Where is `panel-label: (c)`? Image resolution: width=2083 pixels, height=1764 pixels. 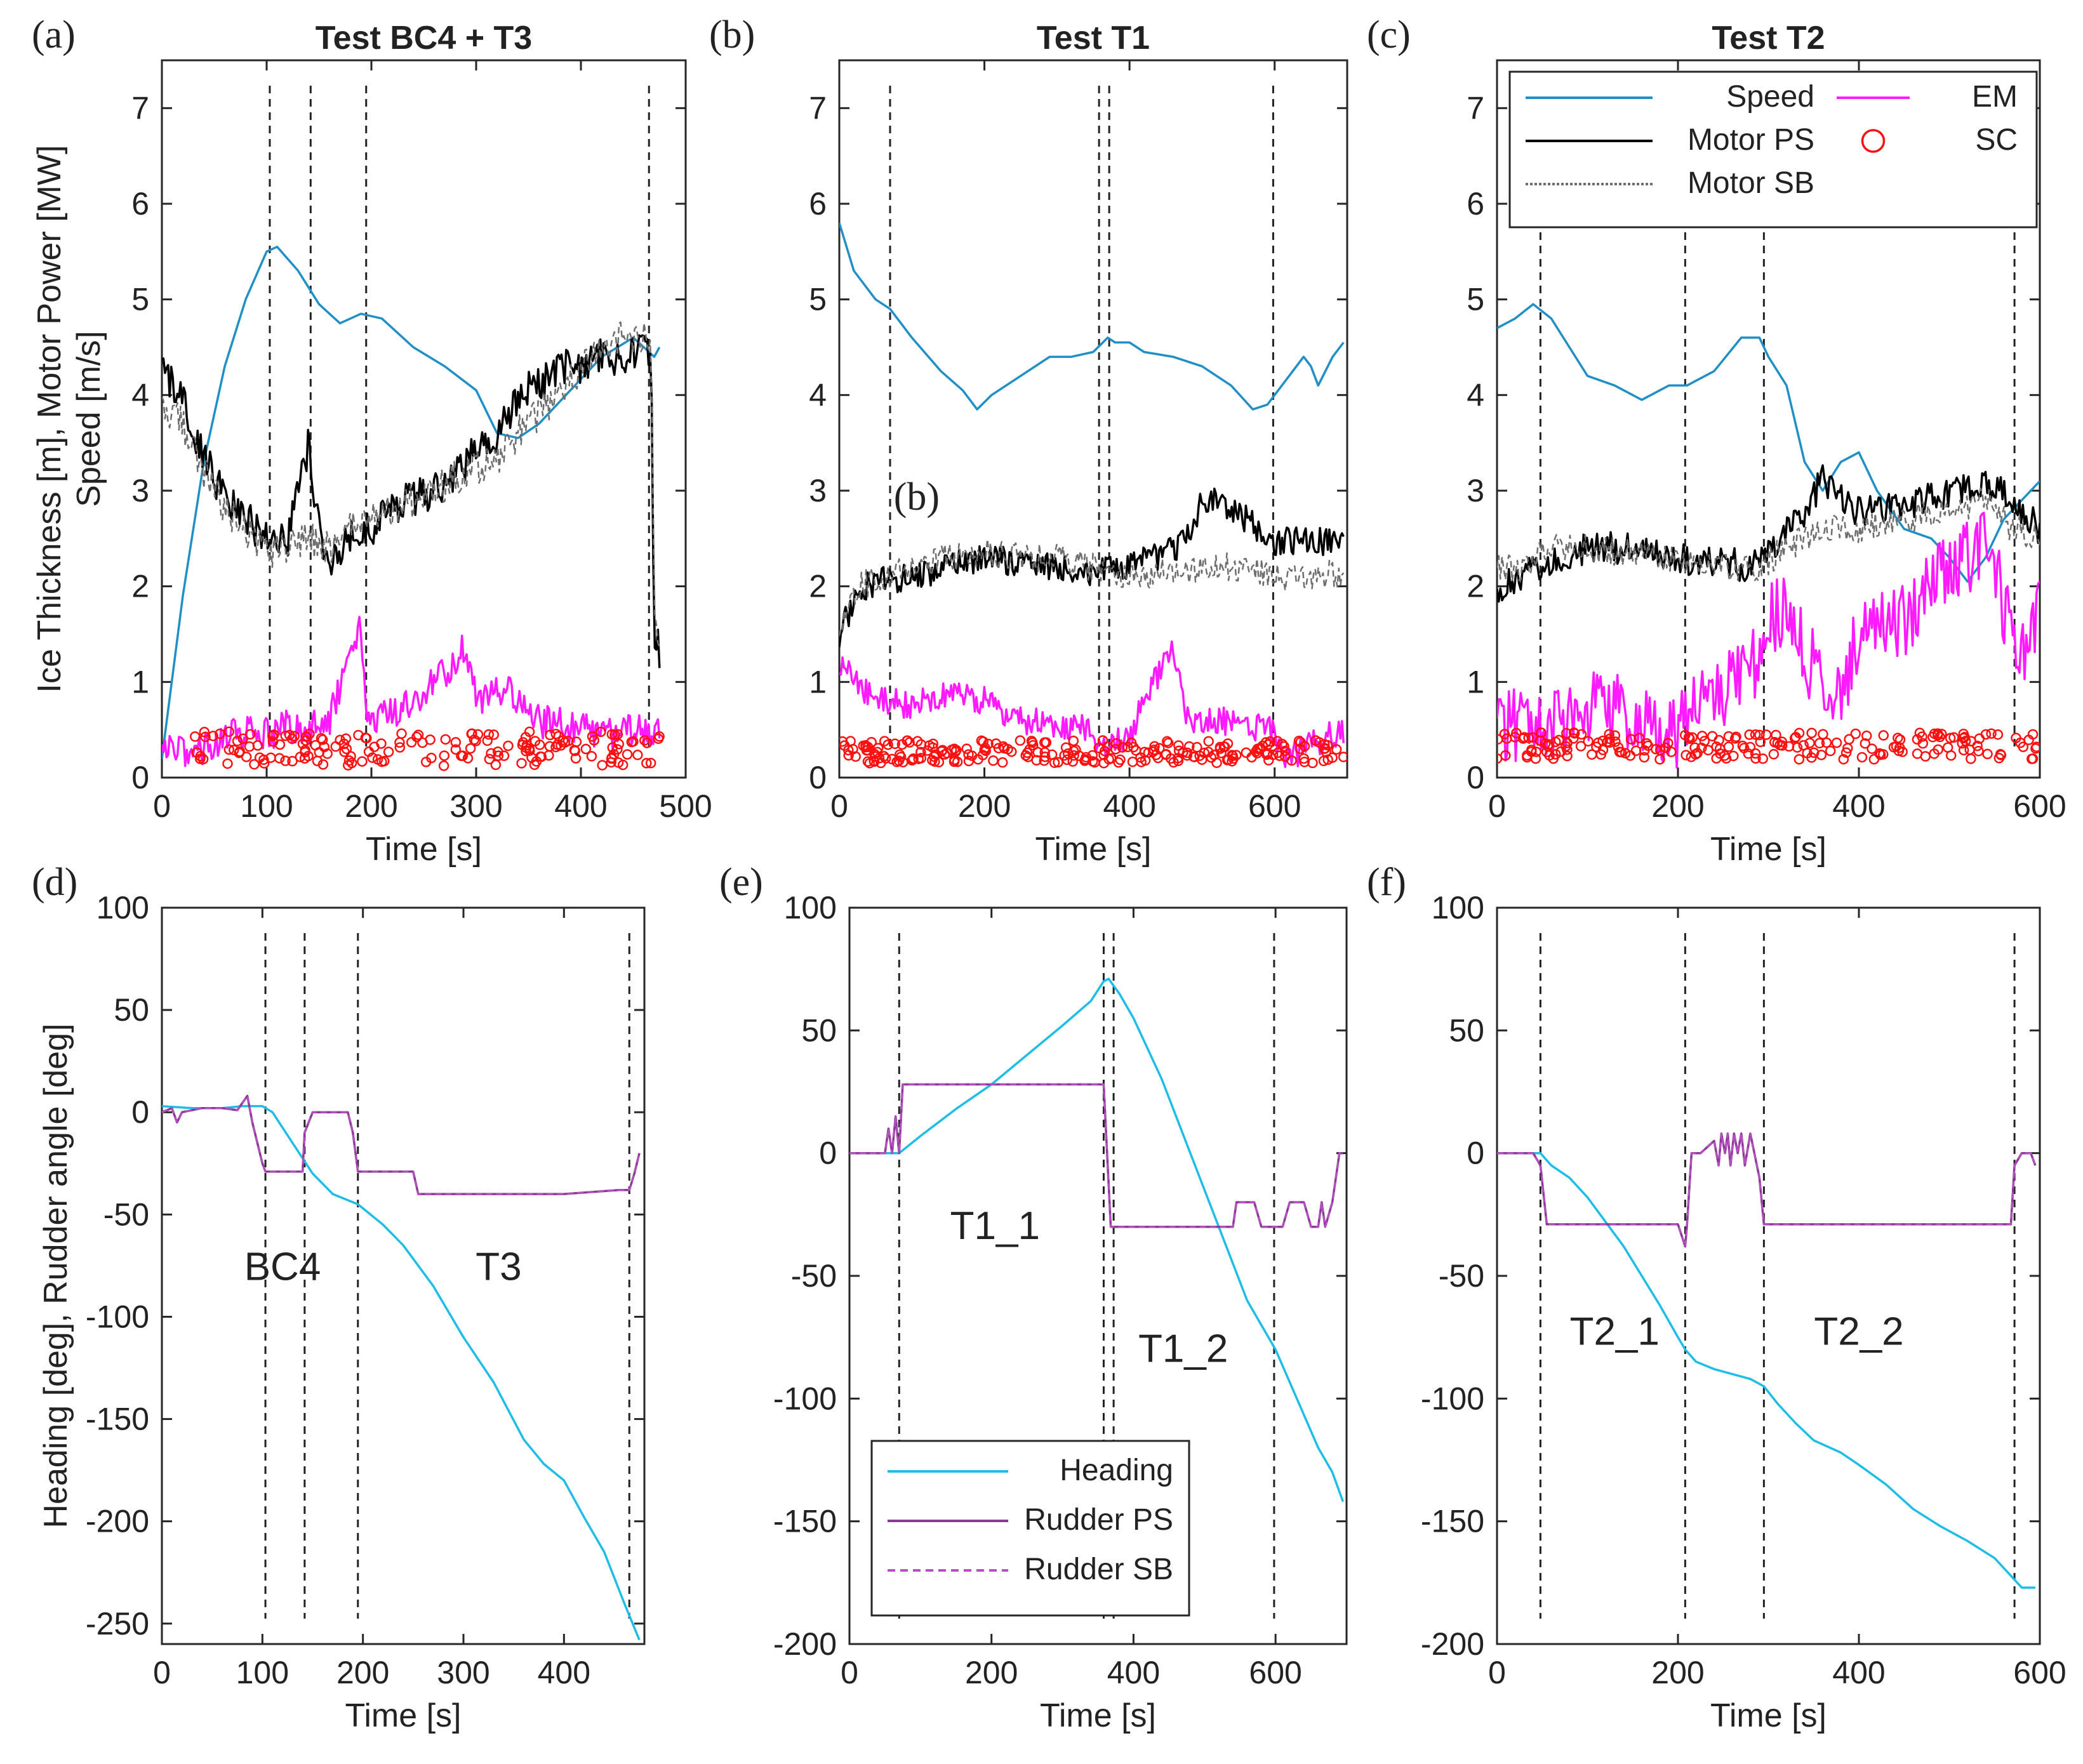 panel-label: (c) is located at coordinates (1389, 34).